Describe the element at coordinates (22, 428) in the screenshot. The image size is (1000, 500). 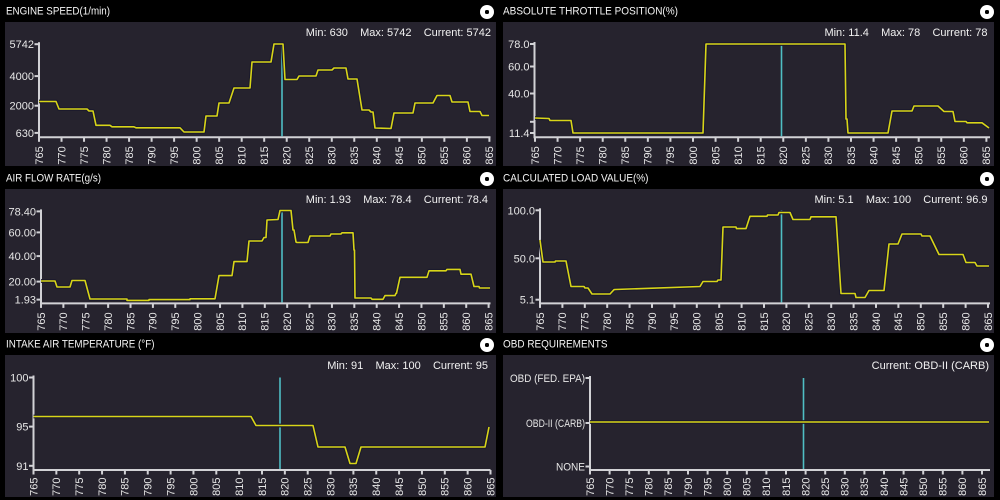
I see `svg-text: 95` at that location.